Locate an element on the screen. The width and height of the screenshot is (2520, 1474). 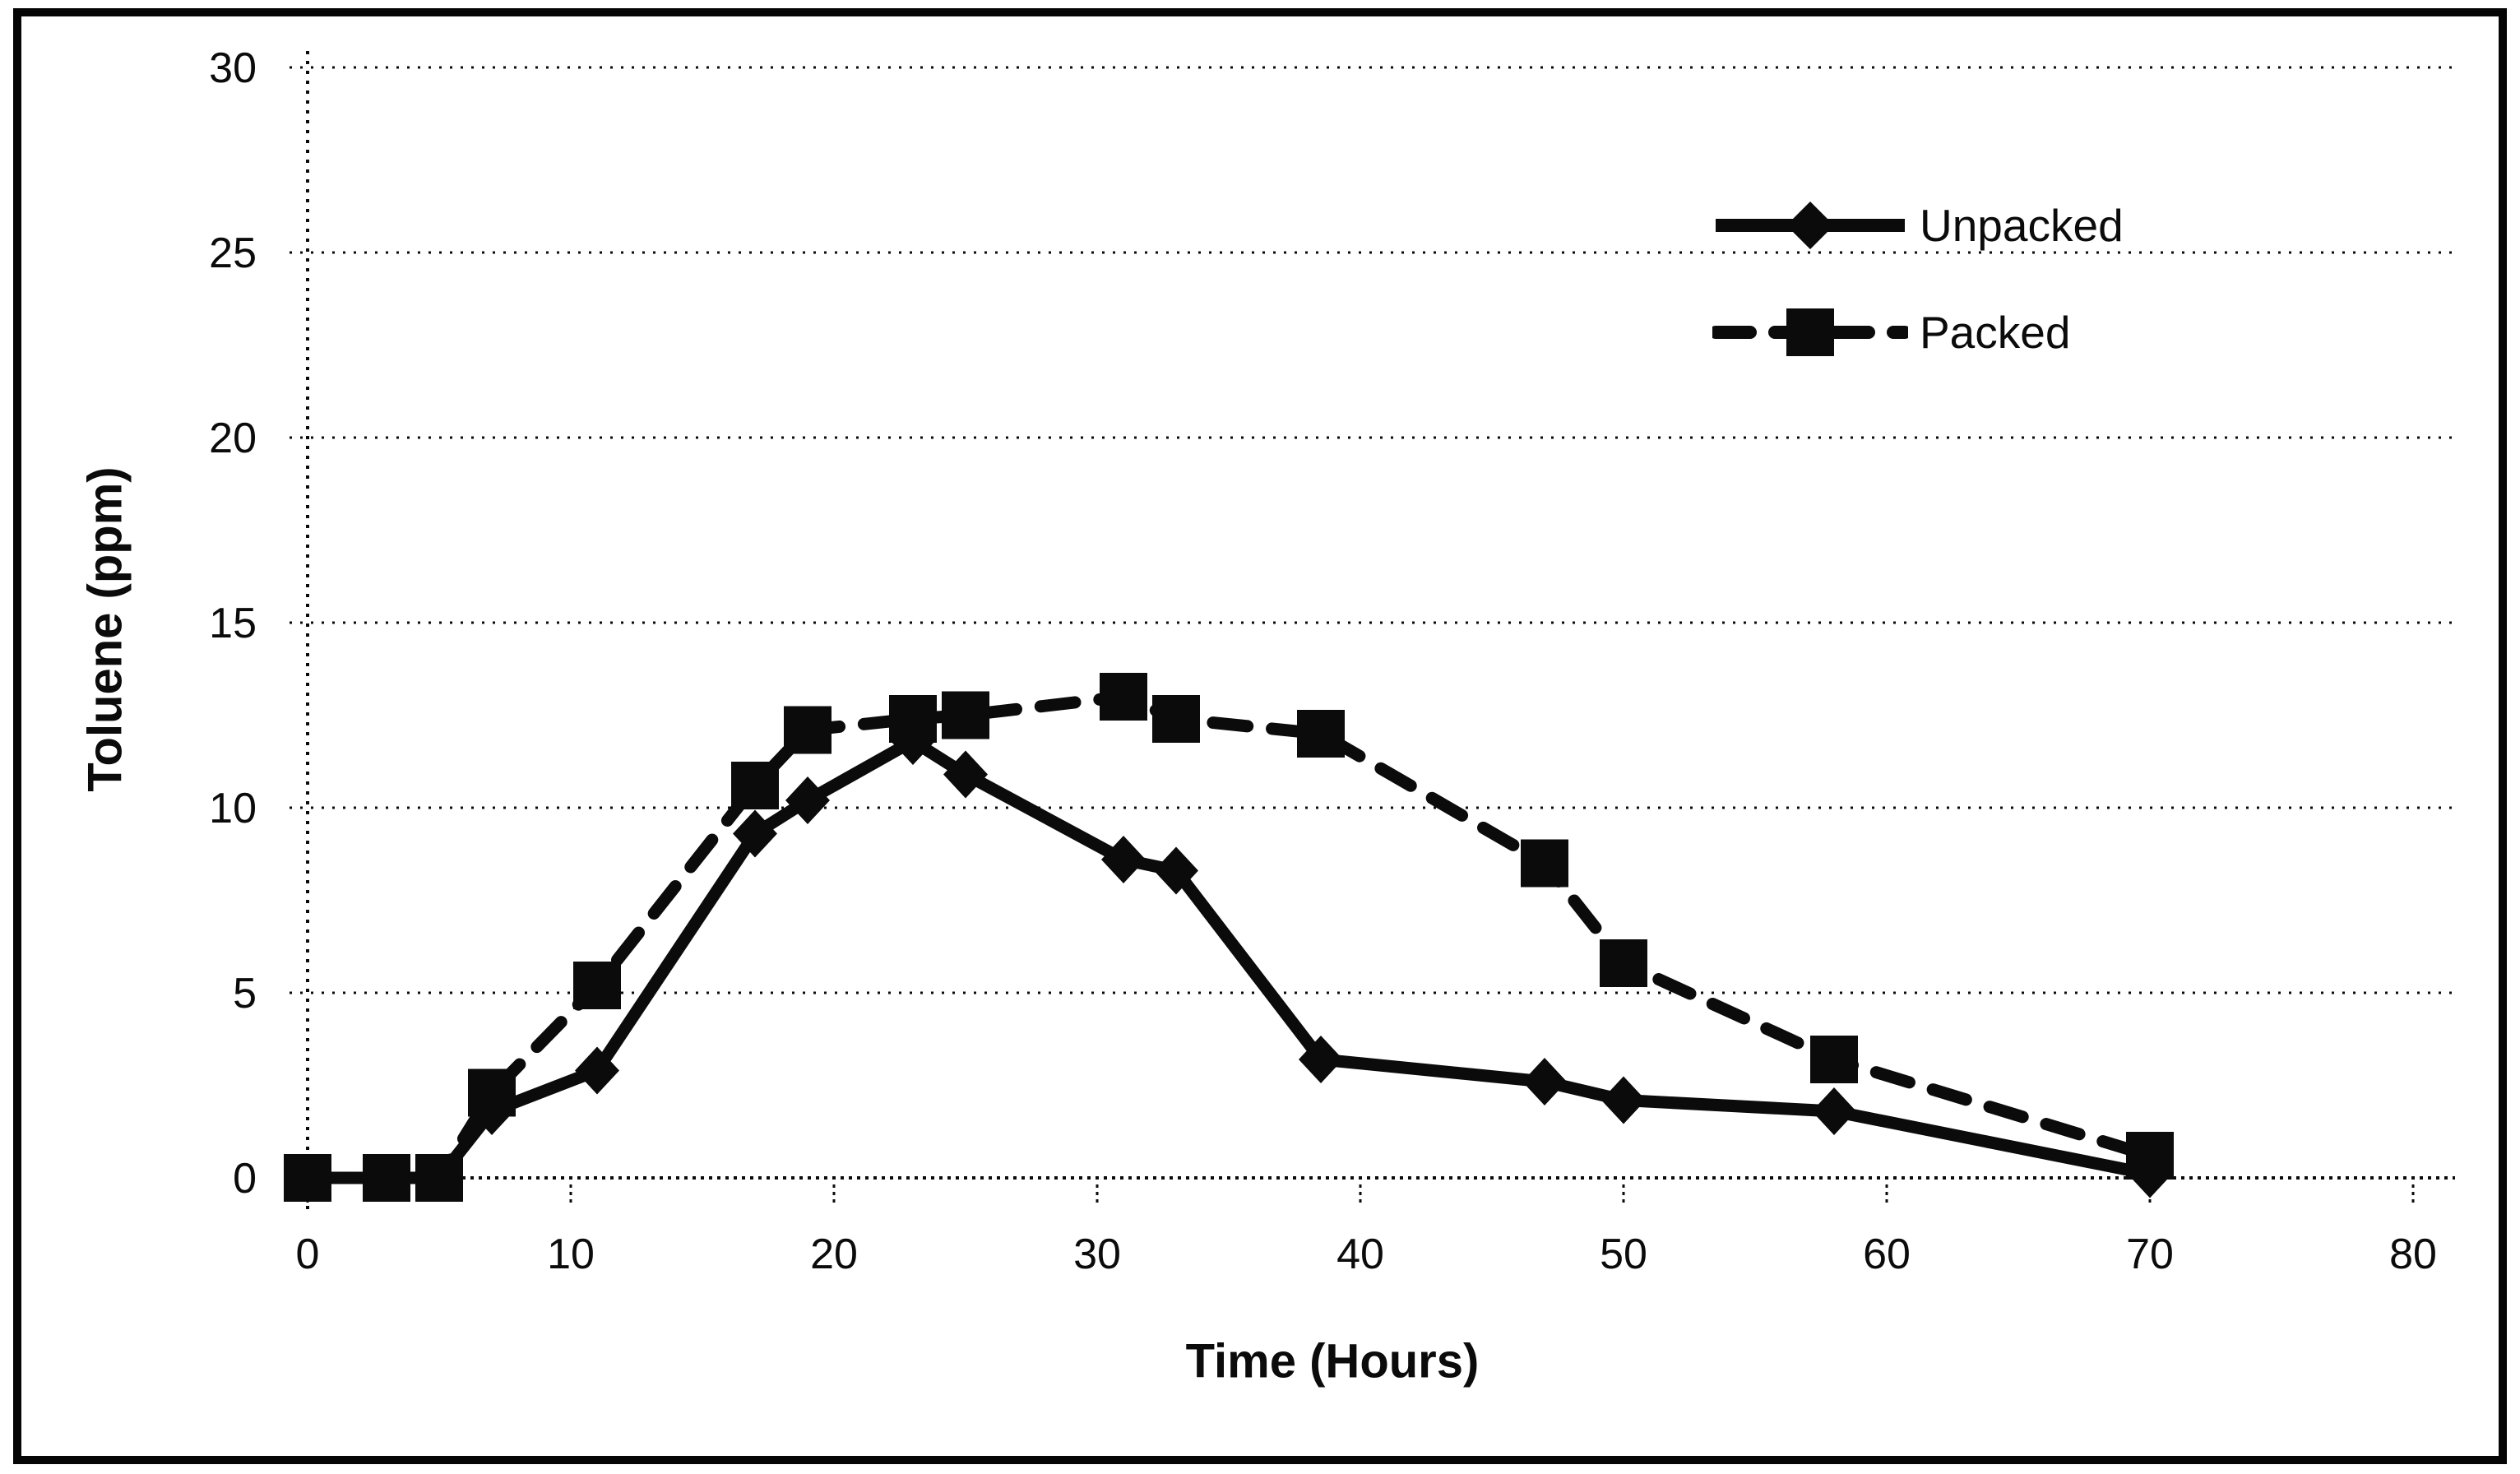
x-tick-label-50: 50 is located at coordinates (1623, 1254).